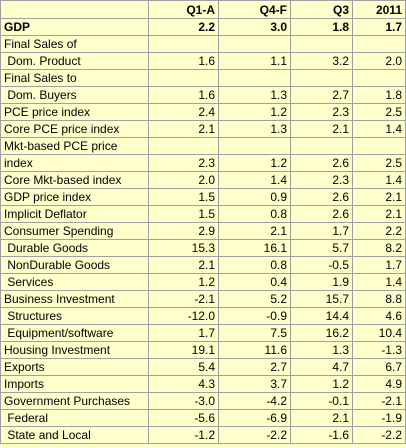  I want to click on value-cell: 1.9, so click(321, 282).